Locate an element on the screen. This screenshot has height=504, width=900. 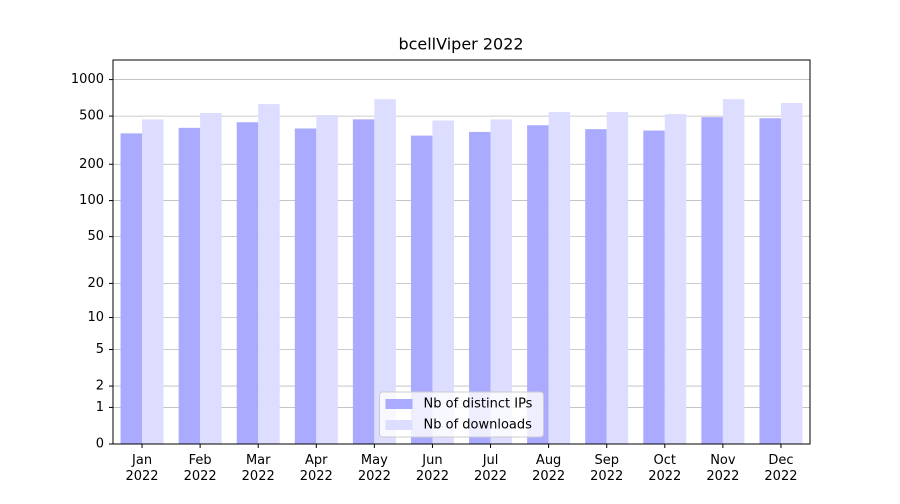
x-tick-label: Jul 2022 is located at coordinates (490, 468).